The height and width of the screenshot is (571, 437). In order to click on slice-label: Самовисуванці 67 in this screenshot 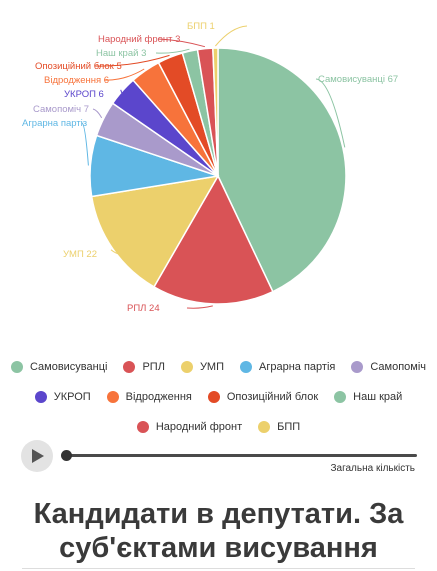, I will do `click(358, 79)`.